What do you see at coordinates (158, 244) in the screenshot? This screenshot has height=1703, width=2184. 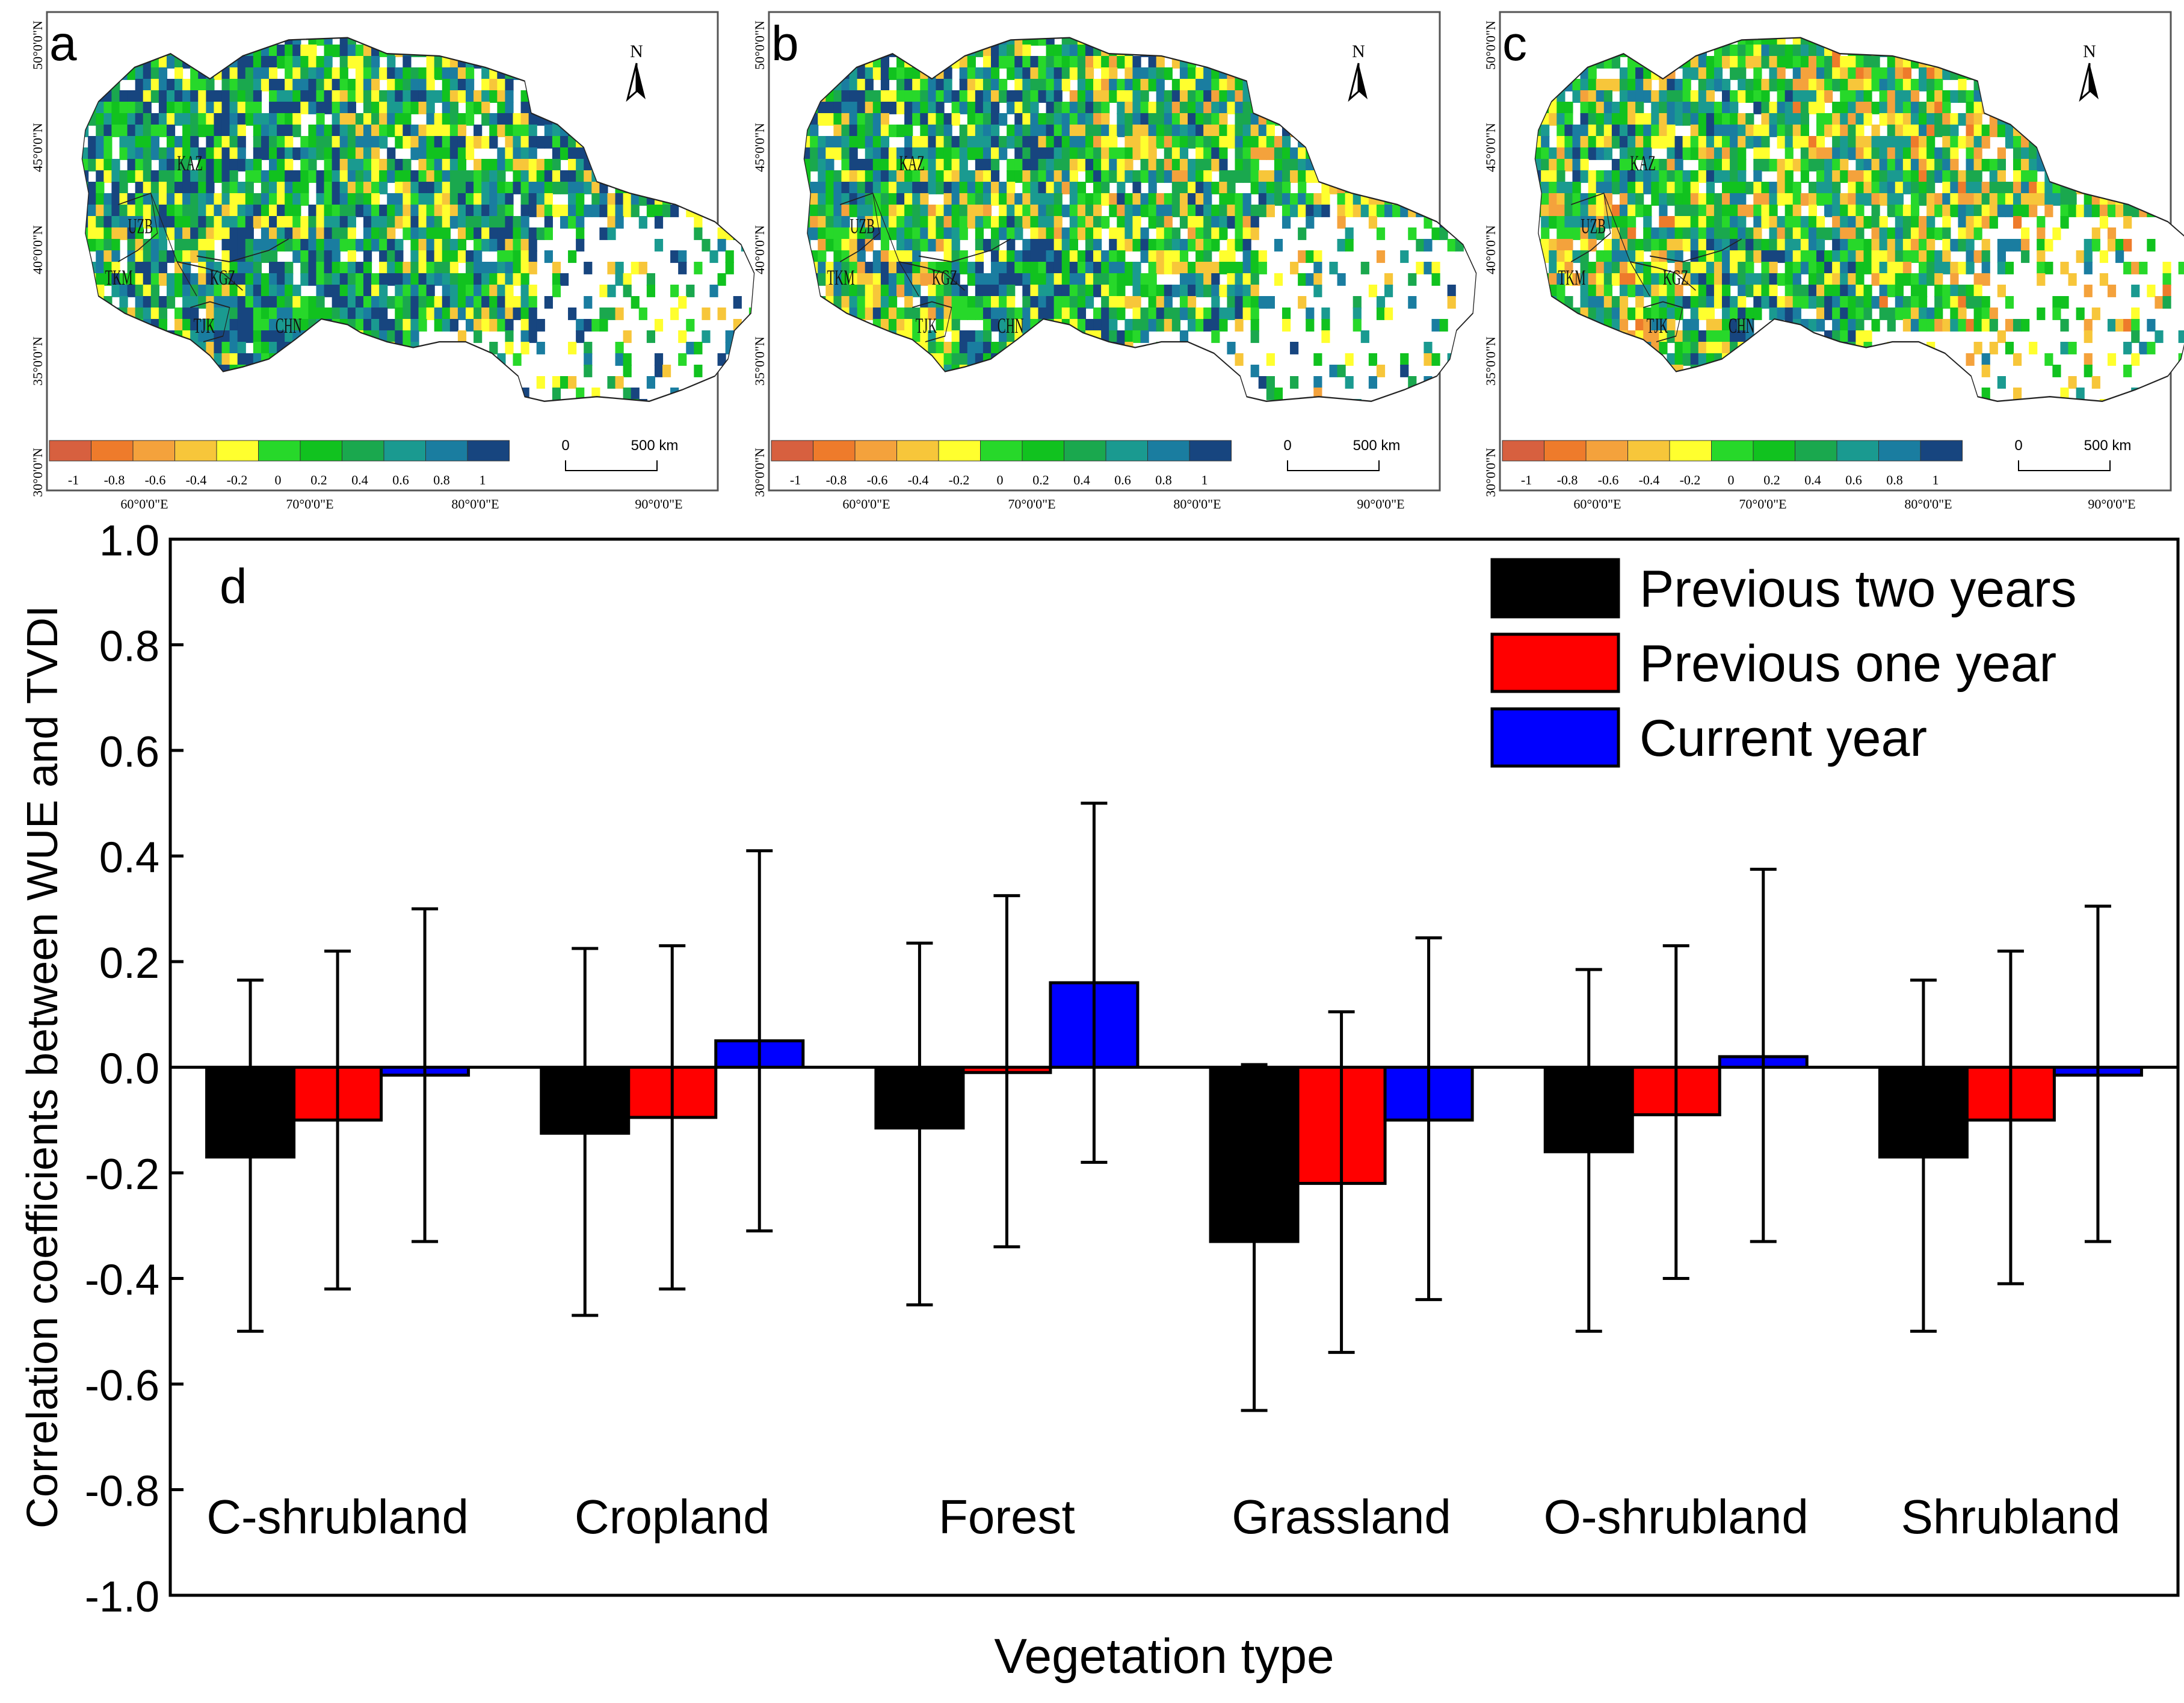 I see `country-border` at bounding box center [158, 244].